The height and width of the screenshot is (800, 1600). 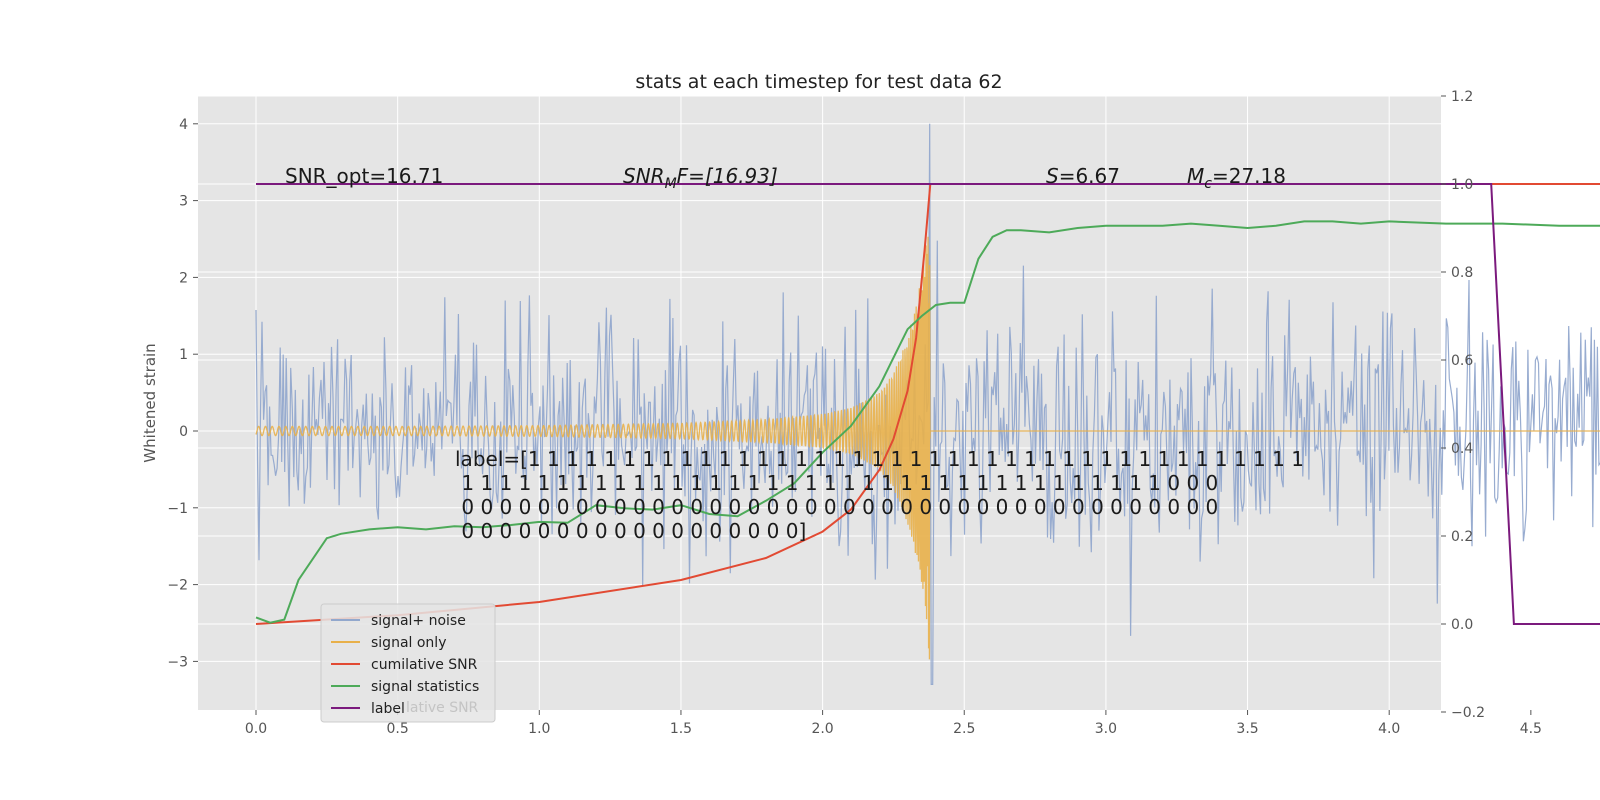 What do you see at coordinates (183, 202) in the screenshot?
I see `y-tick-label: 3` at bounding box center [183, 202].